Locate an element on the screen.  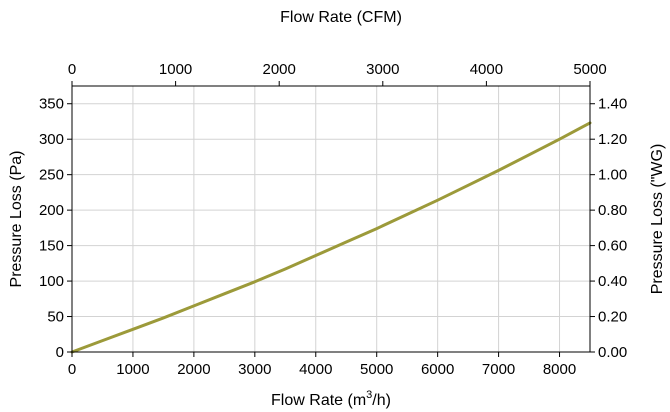
tick-label-x-bottom-3: 3000 is located at coordinates (254, 369).